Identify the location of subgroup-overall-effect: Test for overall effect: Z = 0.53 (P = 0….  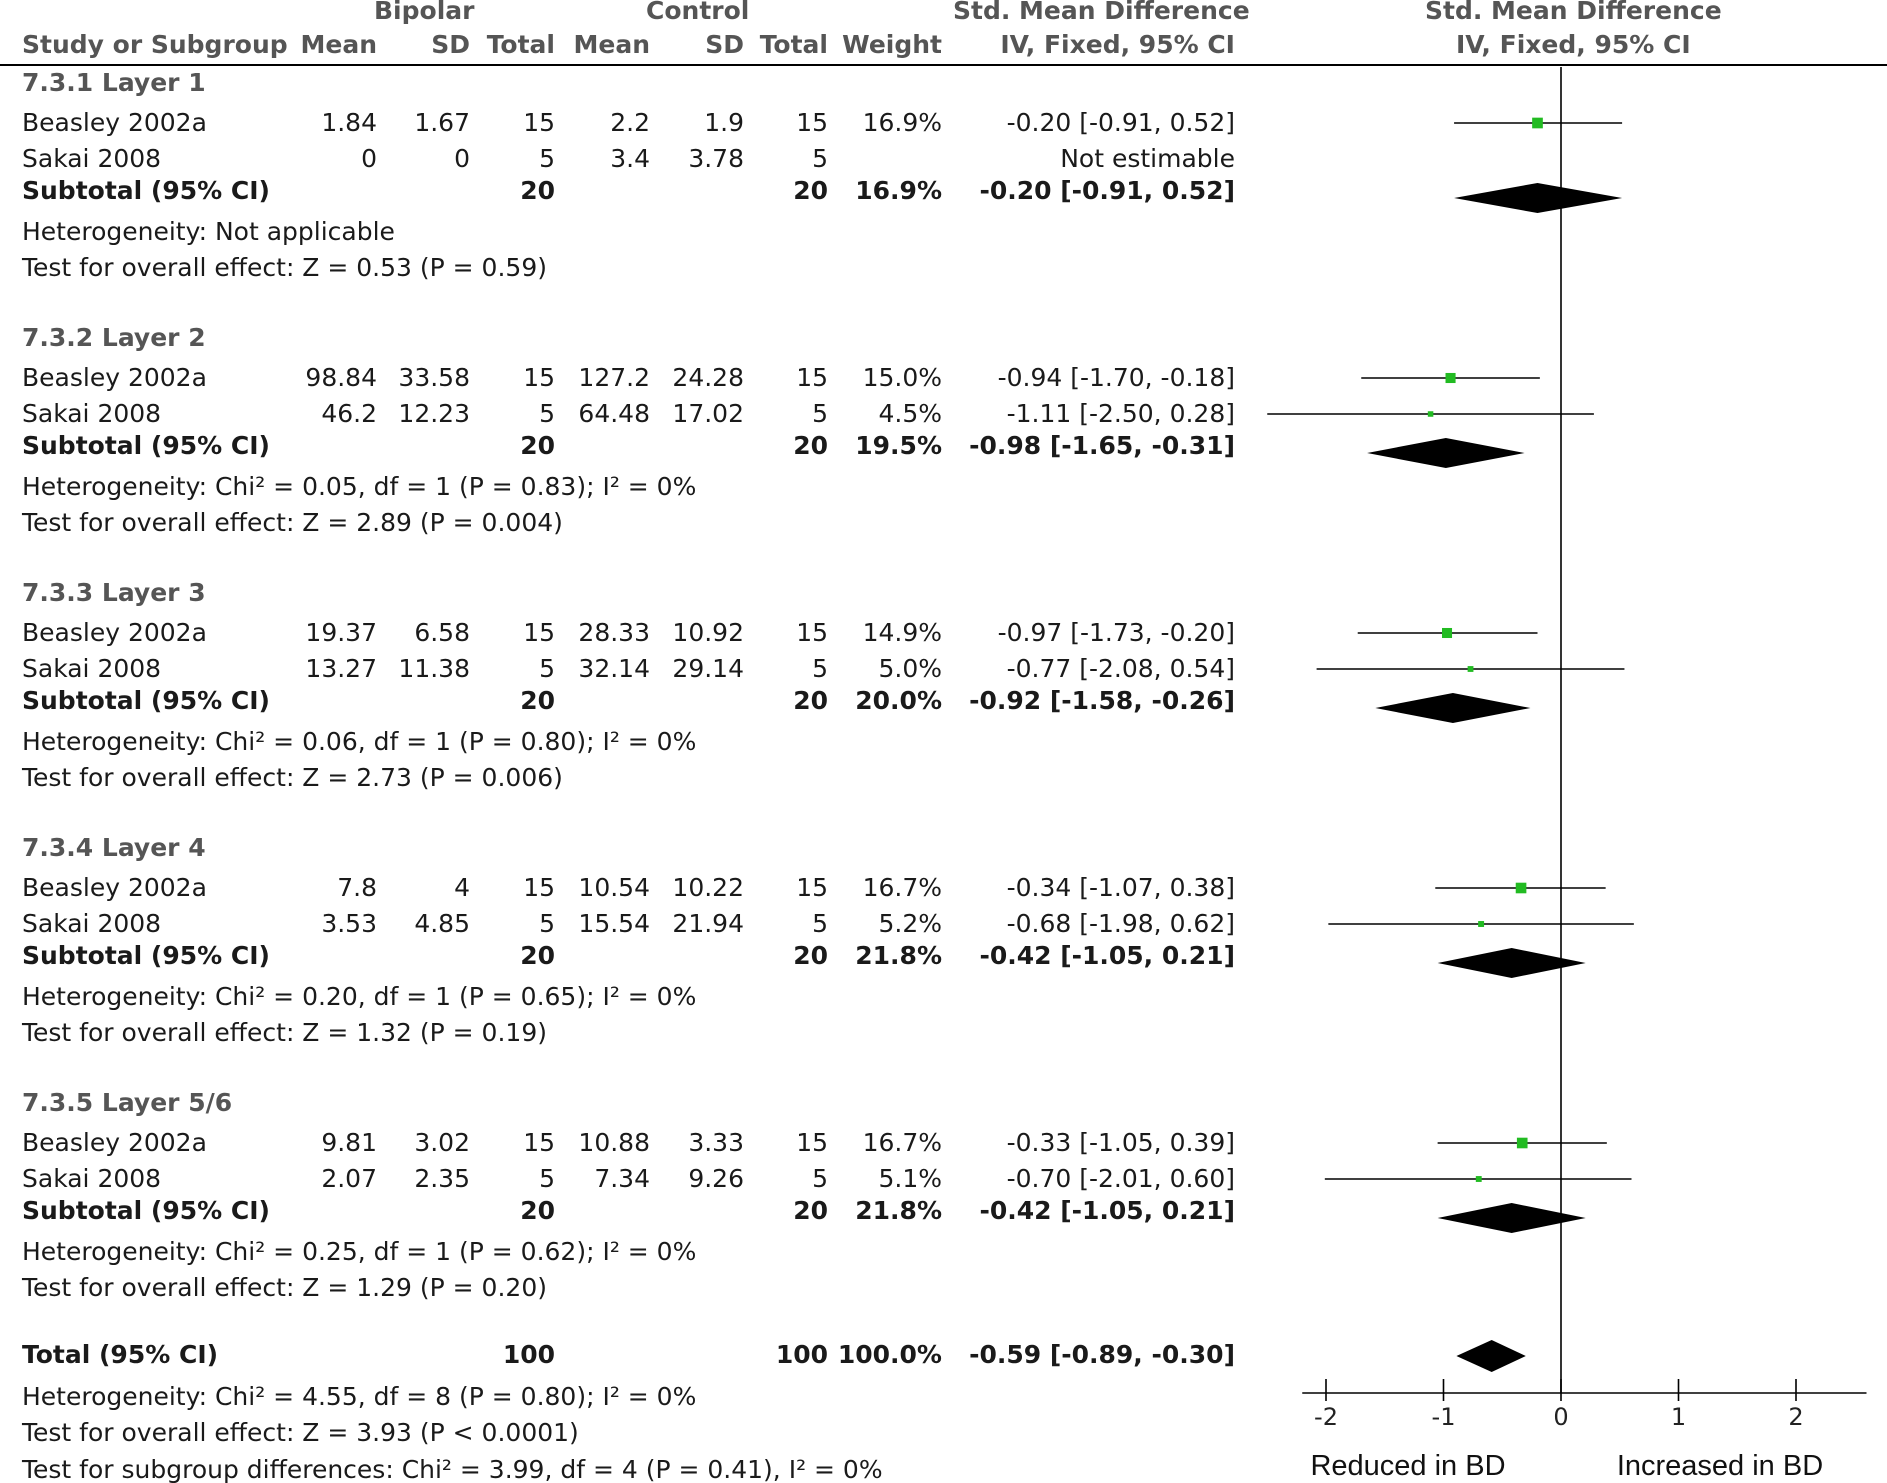
(284, 267).